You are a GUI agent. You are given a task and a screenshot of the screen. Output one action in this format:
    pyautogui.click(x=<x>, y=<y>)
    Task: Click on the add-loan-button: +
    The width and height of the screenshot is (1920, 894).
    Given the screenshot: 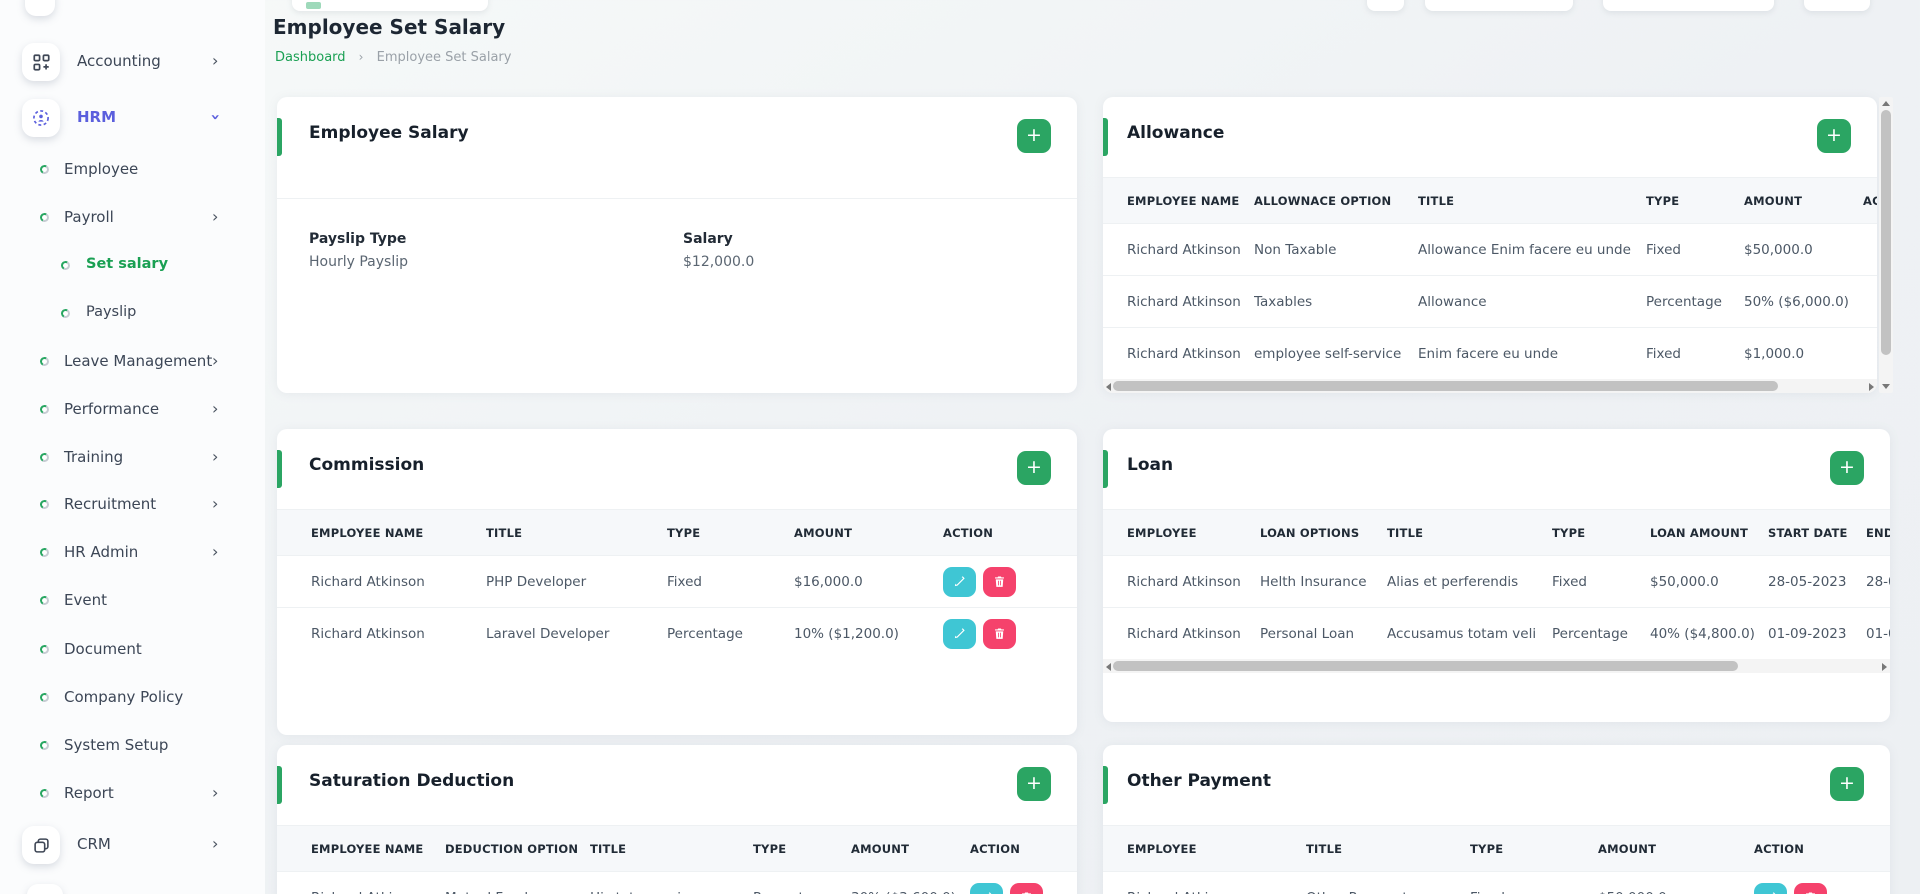 What is the action you would take?
    pyautogui.click(x=1847, y=468)
    